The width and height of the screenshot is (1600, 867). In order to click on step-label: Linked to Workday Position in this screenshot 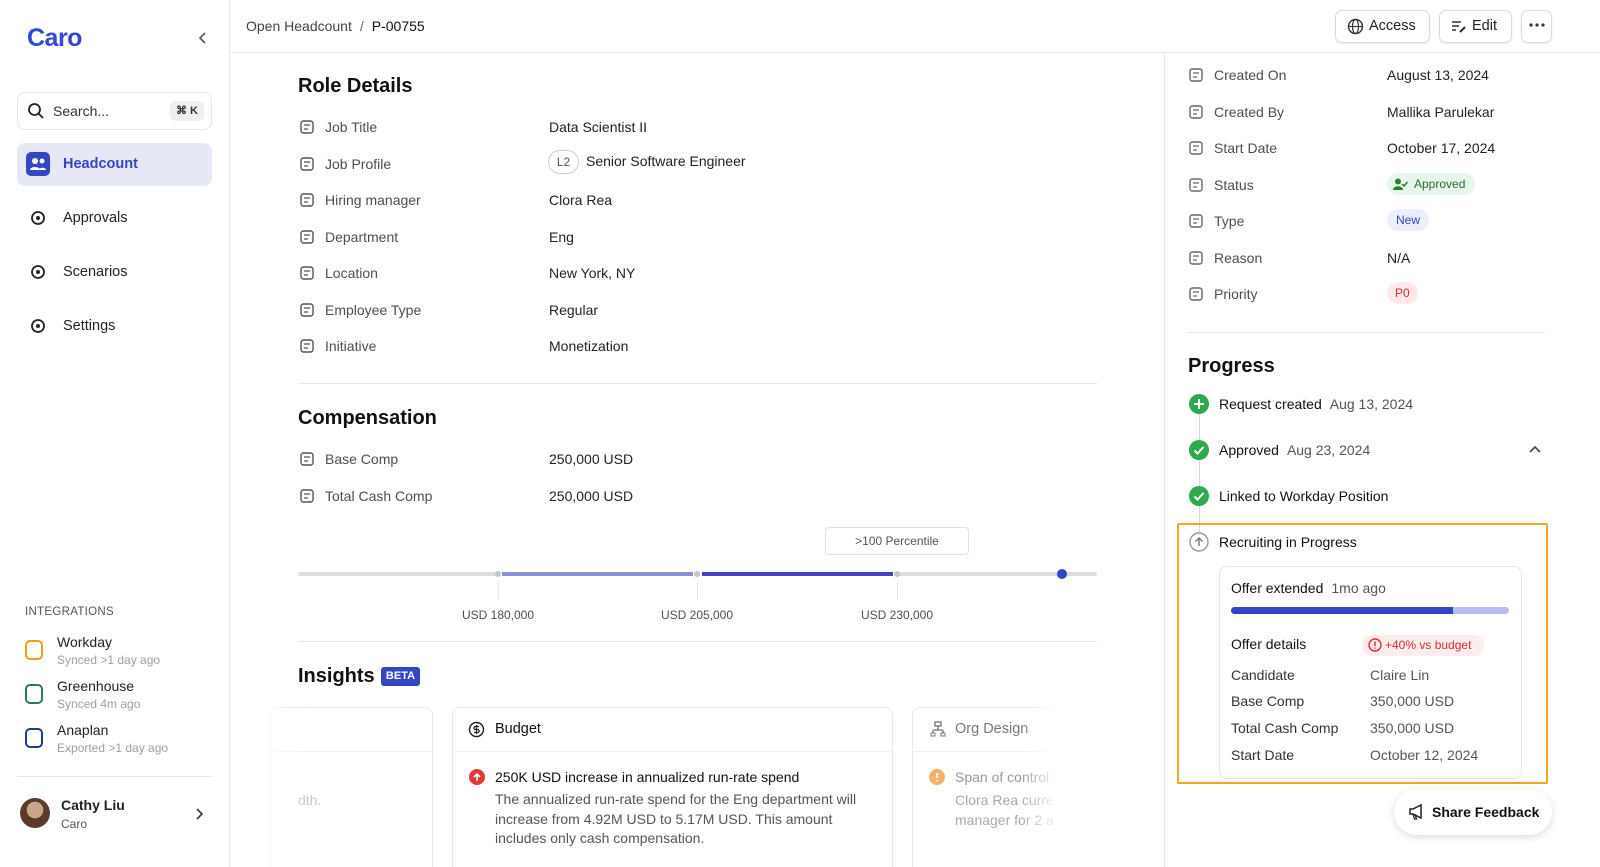, I will do `click(1304, 496)`.